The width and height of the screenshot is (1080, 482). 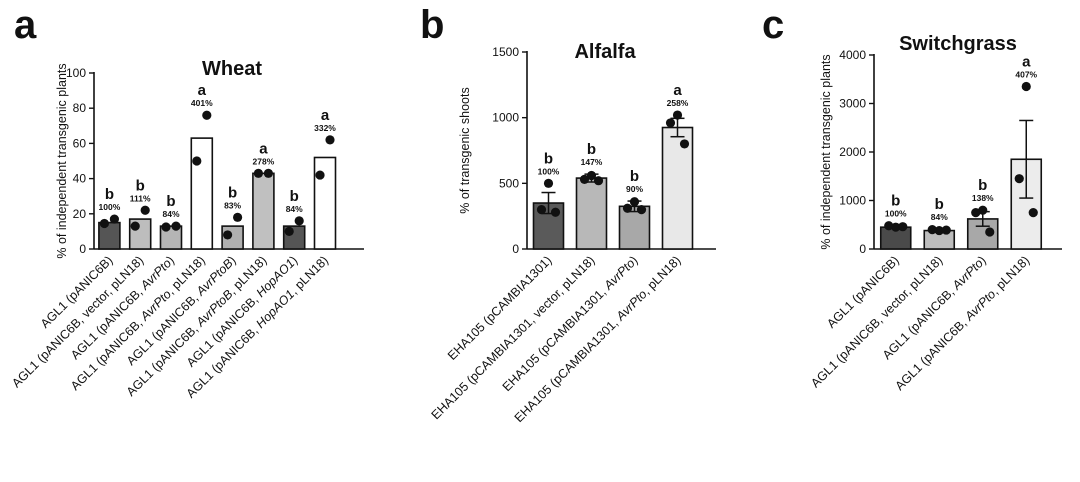 What do you see at coordinates (80, 143) in the screenshot?
I see `y-tick-label: 60` at bounding box center [80, 143].